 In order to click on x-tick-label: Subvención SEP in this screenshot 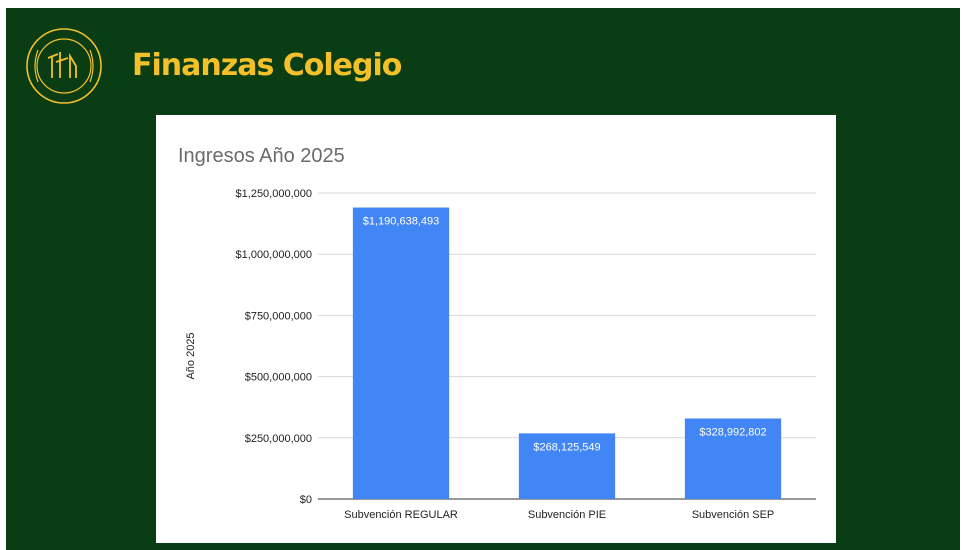, I will do `click(733, 515)`.